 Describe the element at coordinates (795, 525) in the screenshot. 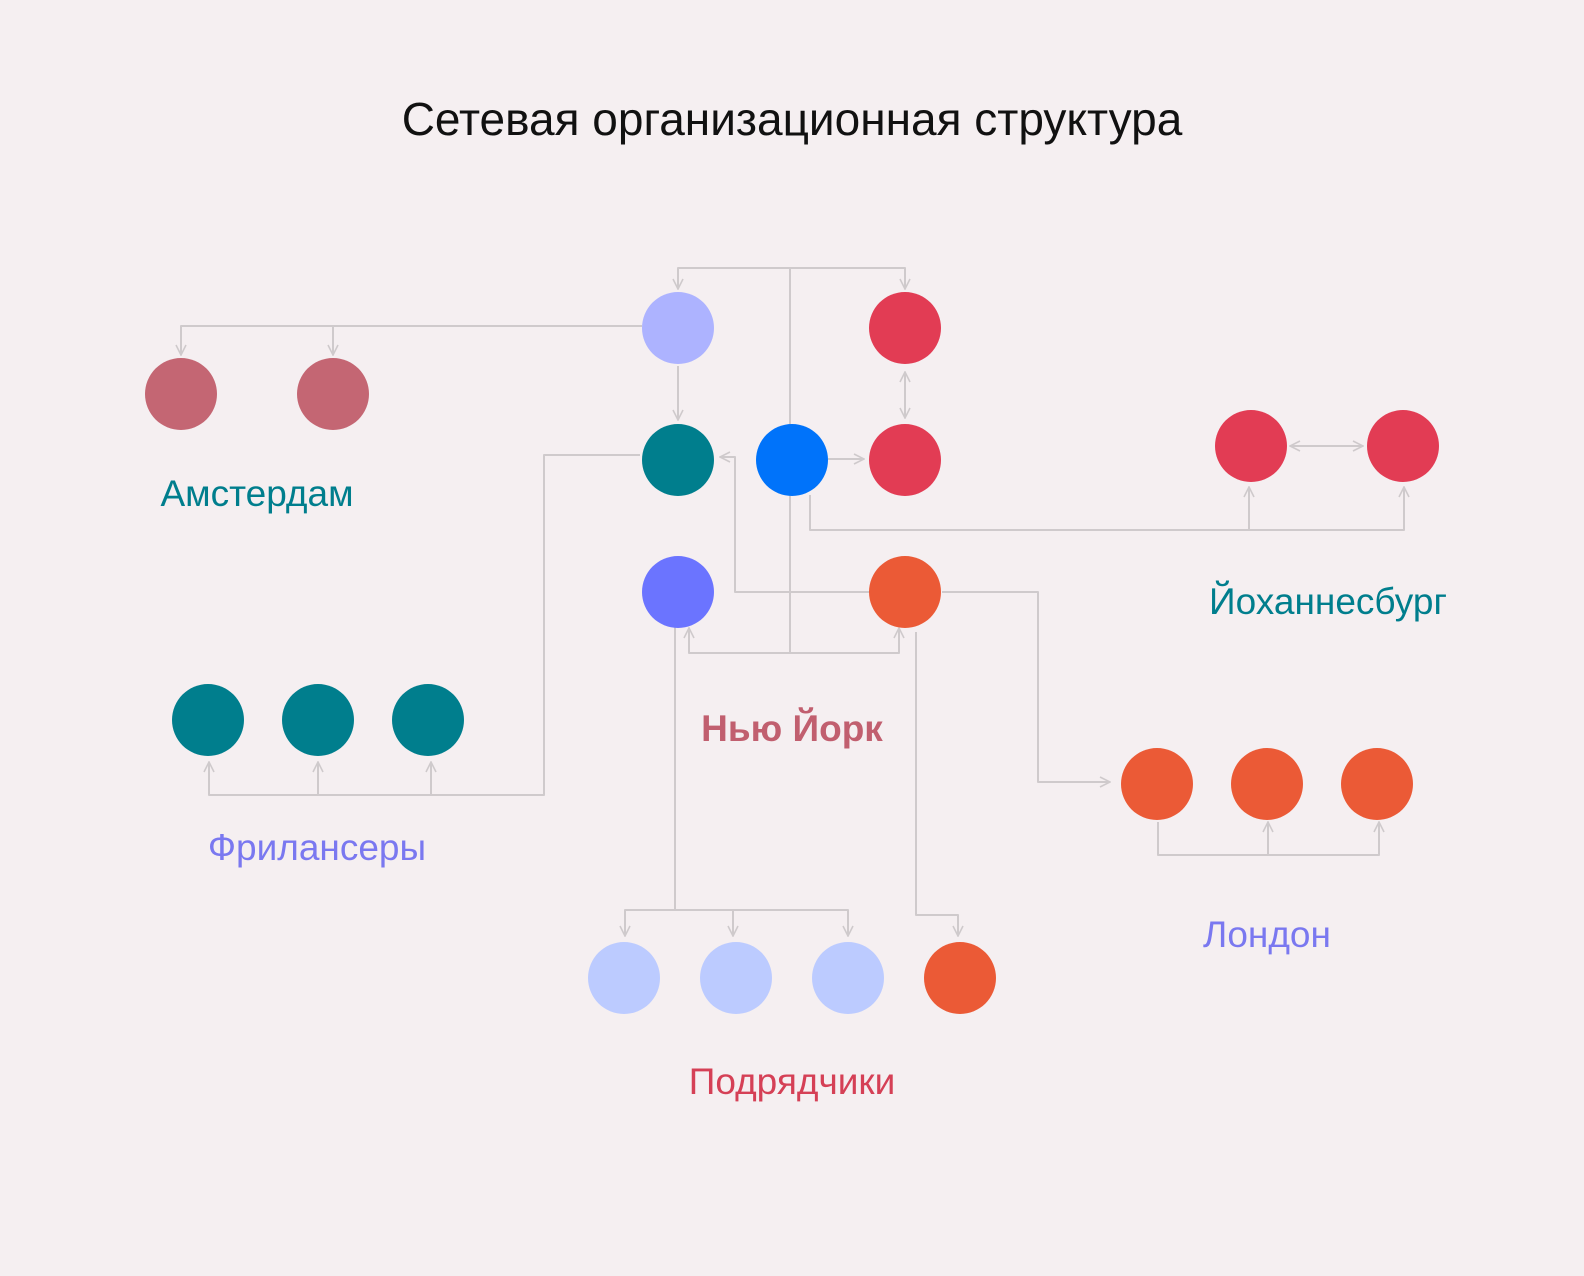

I see `connector-orange-teal` at that location.